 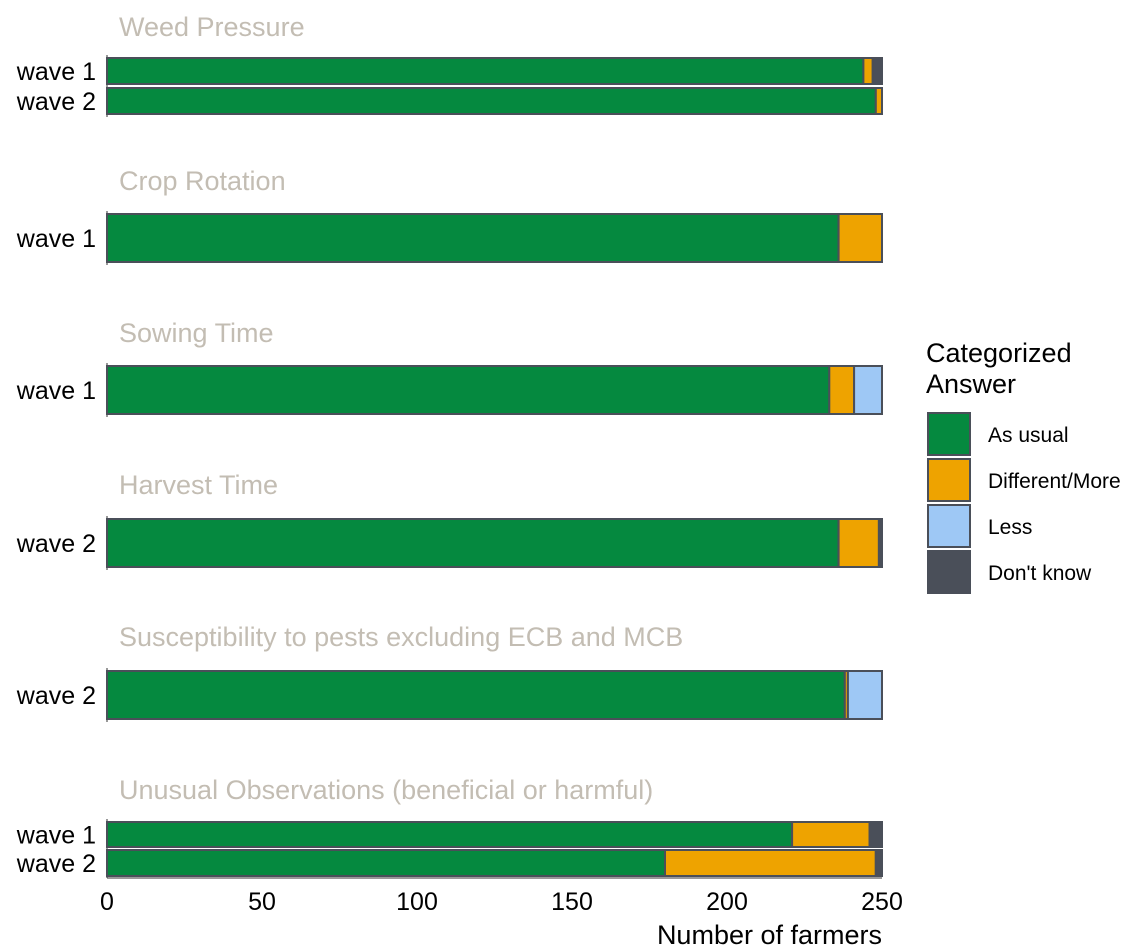 What do you see at coordinates (1040, 573) in the screenshot?
I see `legend-label: Don't know` at bounding box center [1040, 573].